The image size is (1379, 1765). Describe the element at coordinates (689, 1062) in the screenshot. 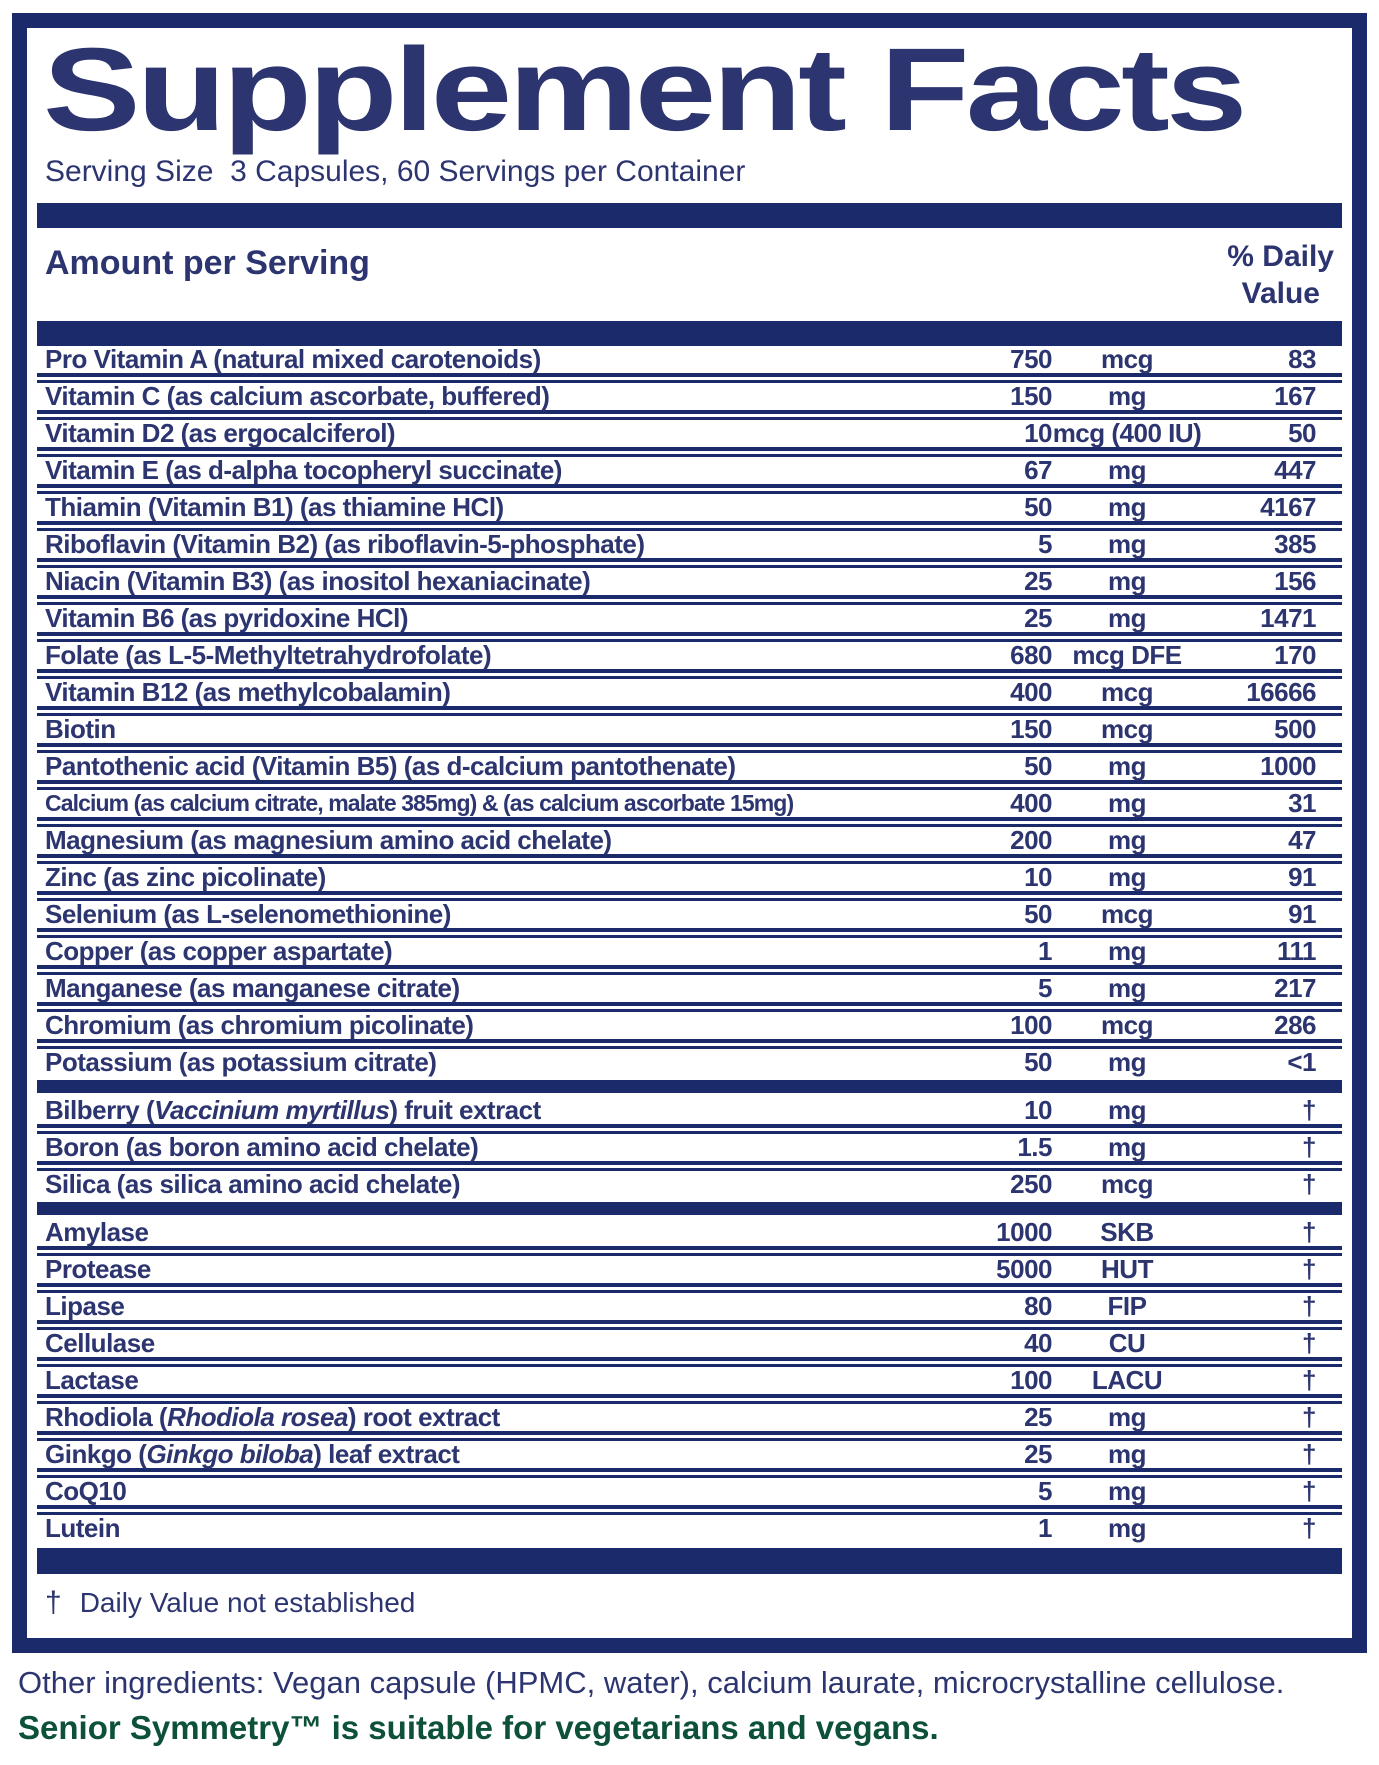

I see `nutrient-row: Potassium (as potassium citrate) 50 mg <1` at that location.